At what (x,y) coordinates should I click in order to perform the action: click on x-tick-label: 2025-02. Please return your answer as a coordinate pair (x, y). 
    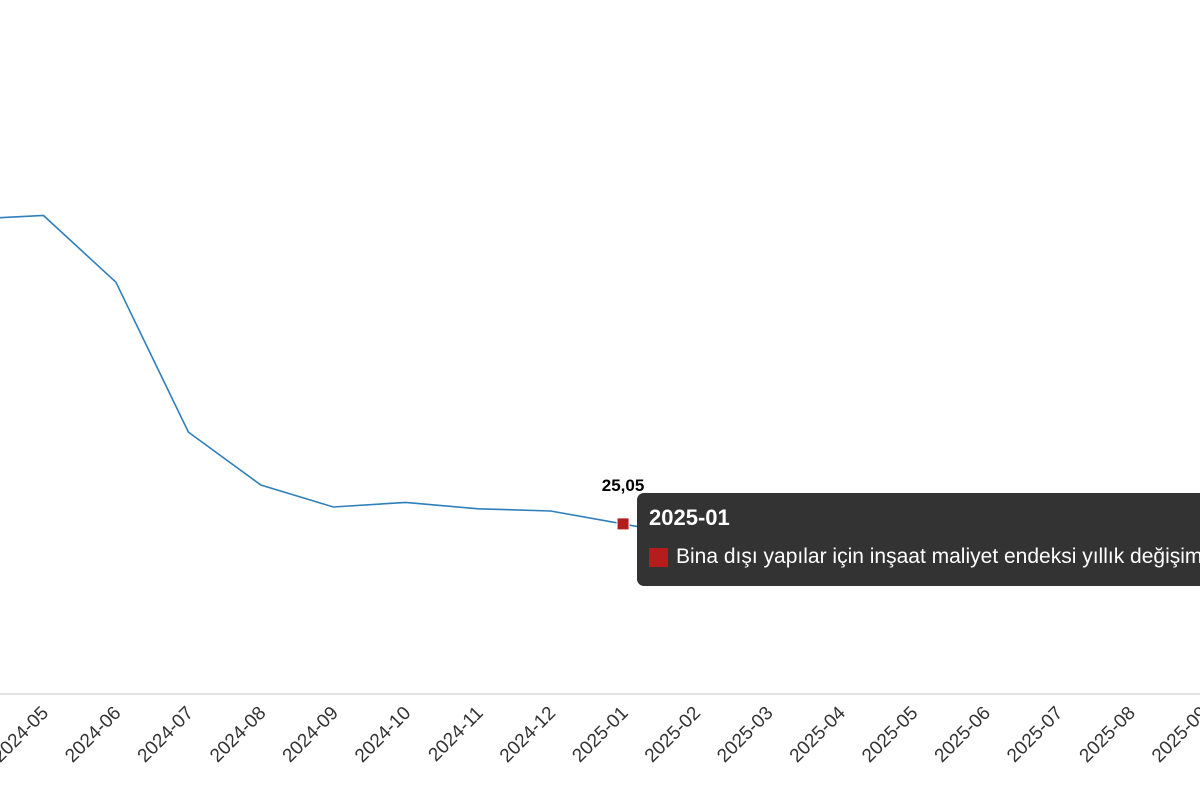
    Looking at the image, I should click on (673, 735).